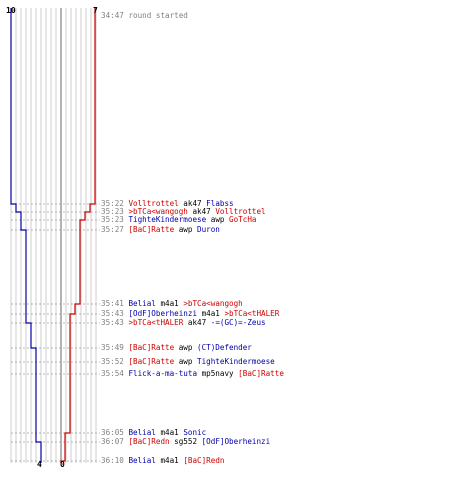 Image resolution: width=450 pixels, height=500 pixels. I want to click on event-row: 36:07 [BaC]Redn sg552 [OdF]Oberheinzi, so click(185, 441).